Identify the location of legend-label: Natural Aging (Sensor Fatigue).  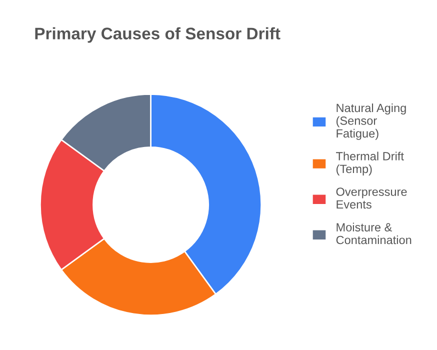
(371, 121).